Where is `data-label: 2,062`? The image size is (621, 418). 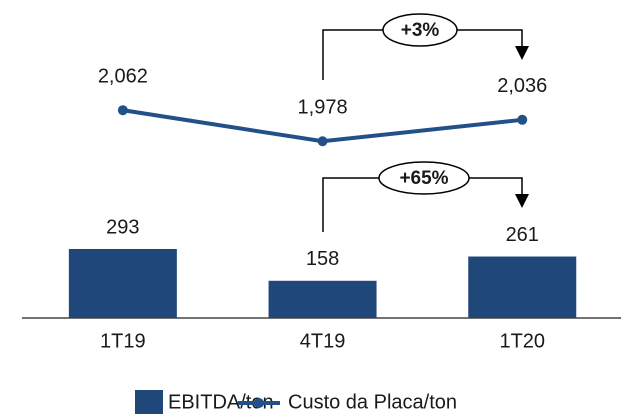 data-label: 2,062 is located at coordinates (123, 76).